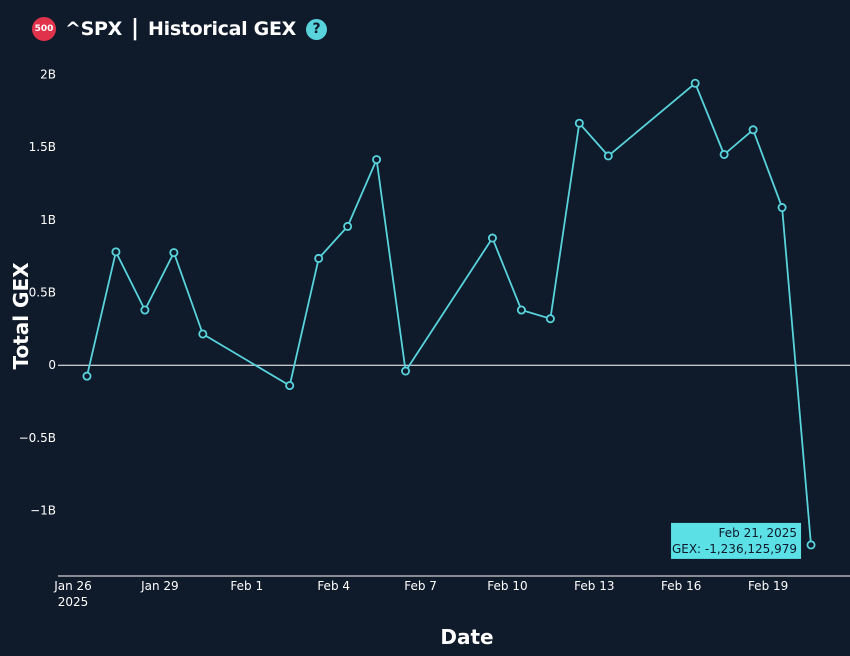 The height and width of the screenshot is (656, 850). I want to click on x-tick-label: Feb 16, so click(681, 586).